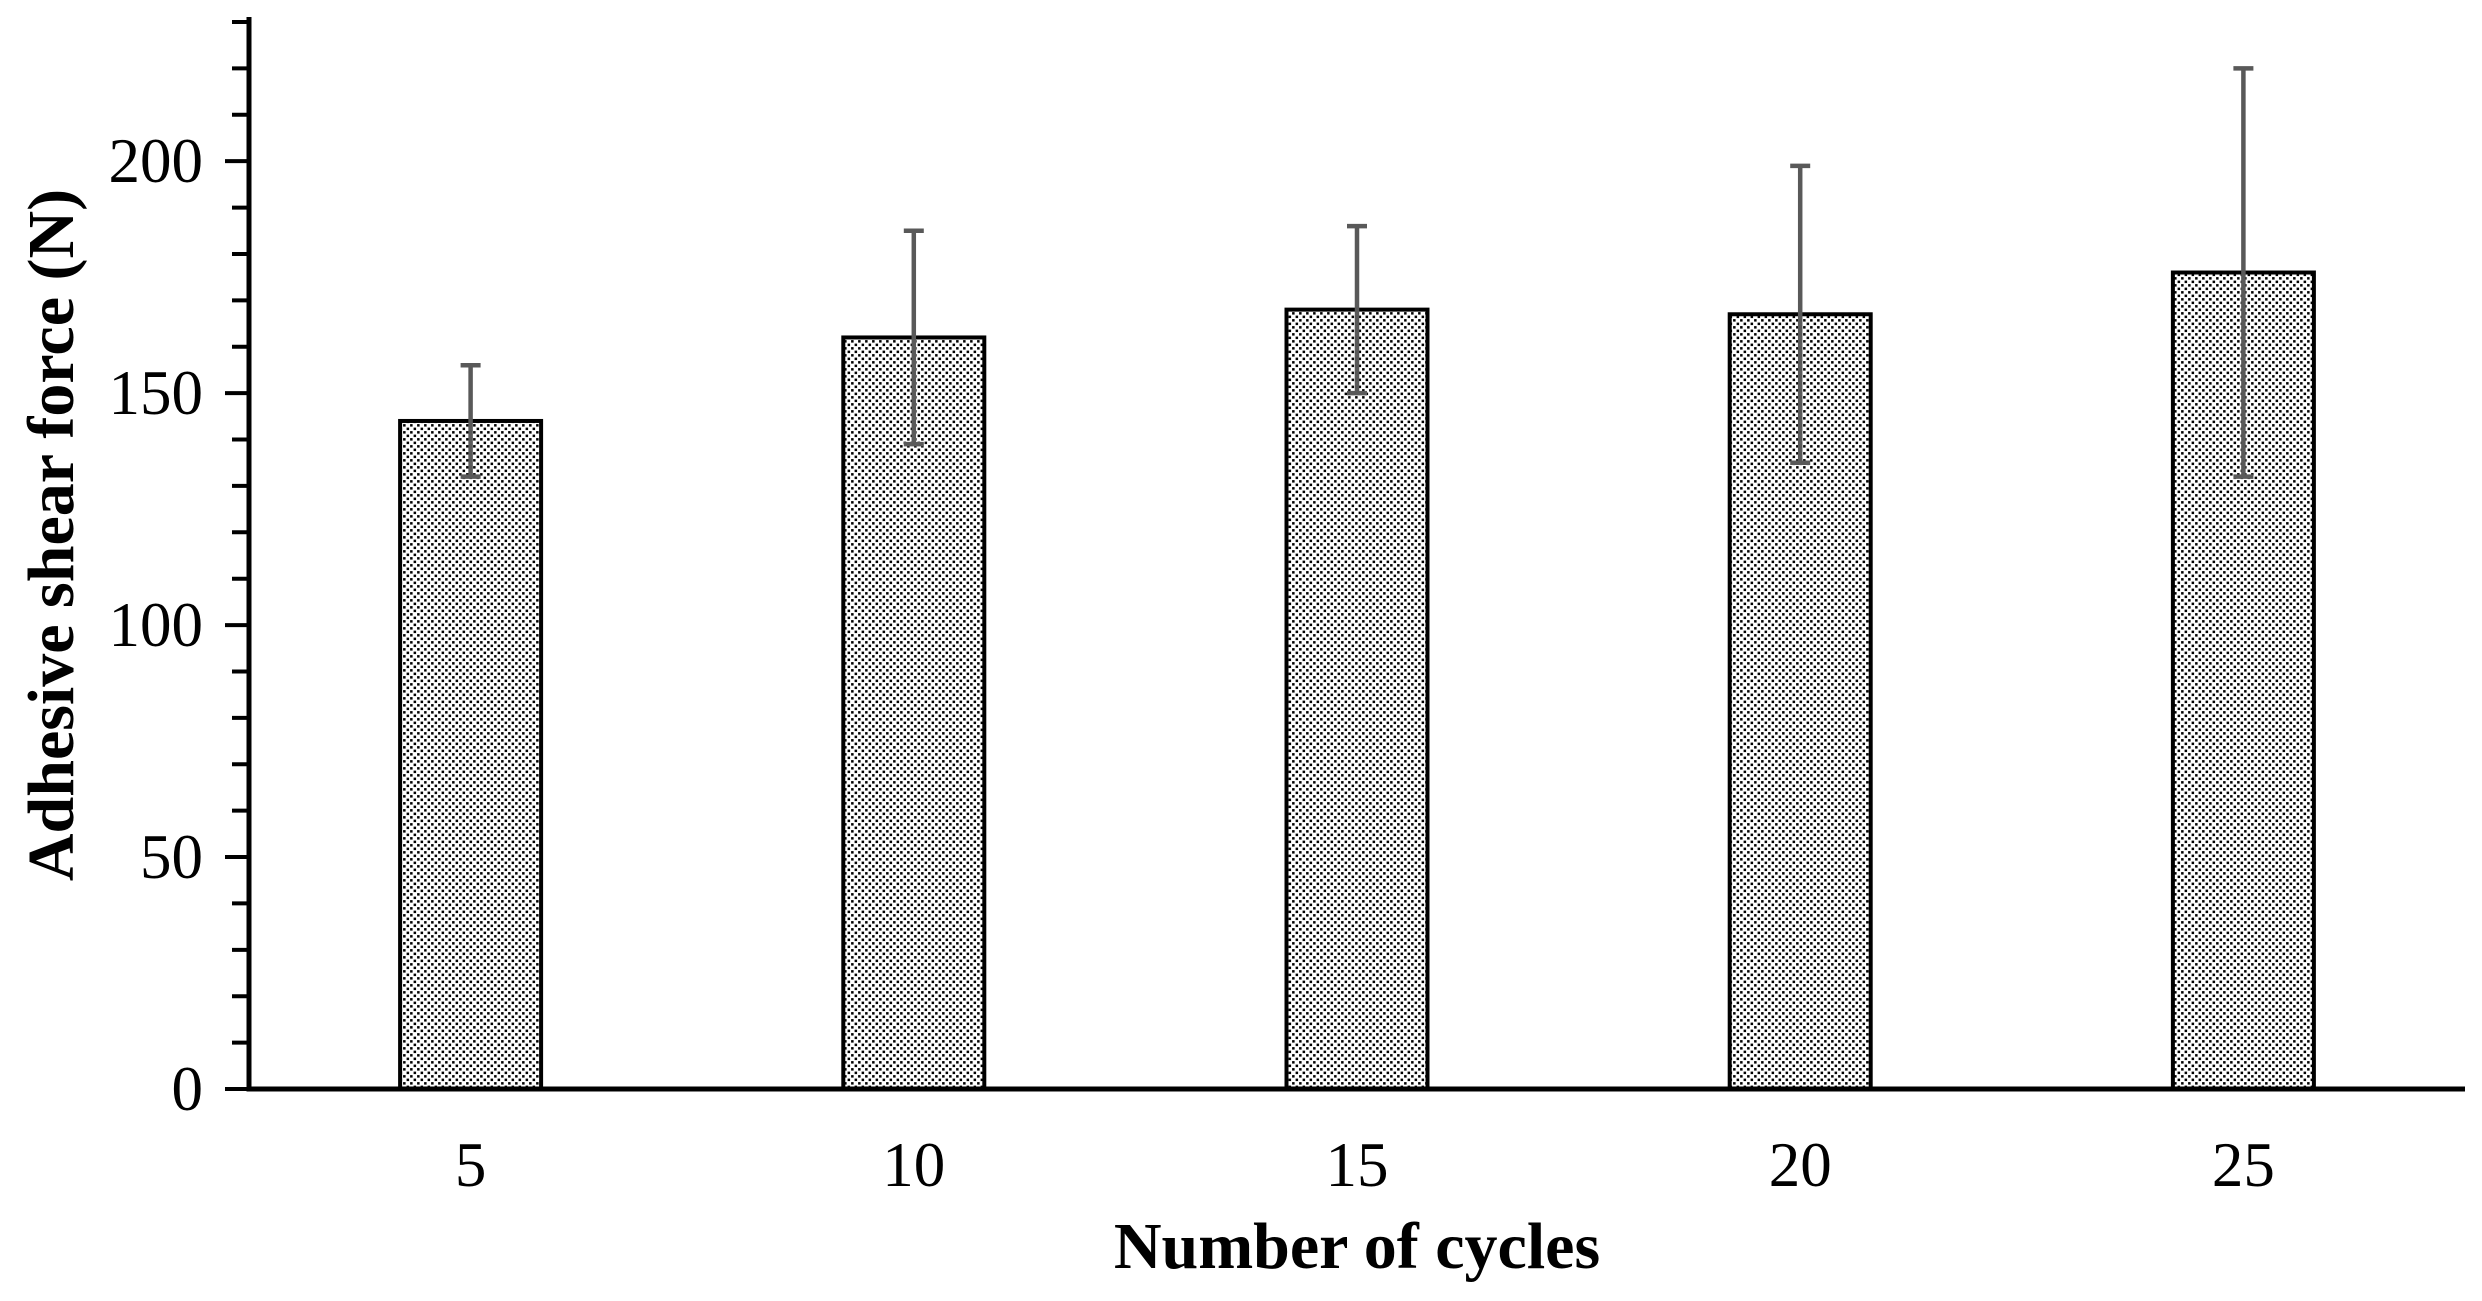  What do you see at coordinates (1357, 1246) in the screenshot?
I see `x-axis-title: Number of cycles` at bounding box center [1357, 1246].